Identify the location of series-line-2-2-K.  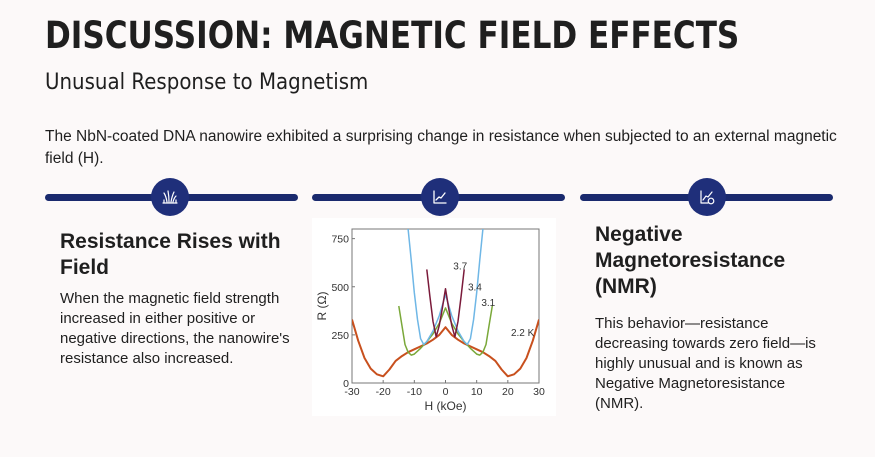
(445, 348).